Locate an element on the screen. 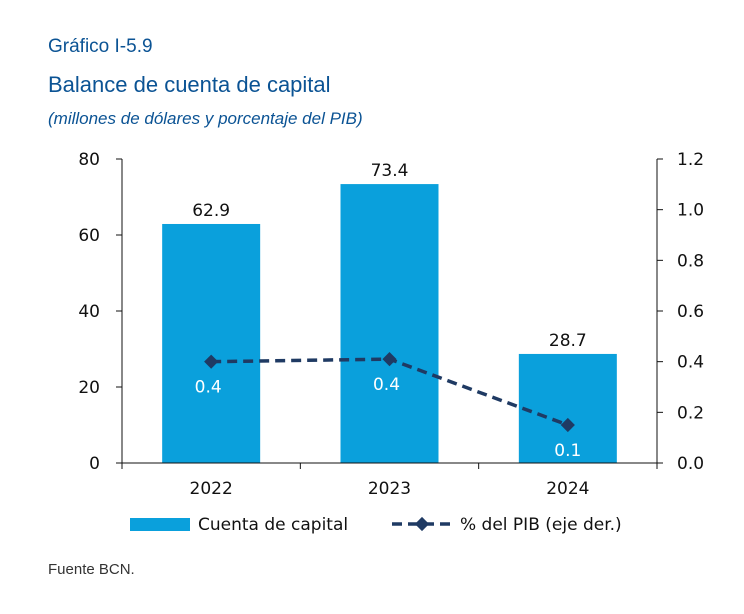 This screenshot has height=614, width=744. y2-tick-label: 1.2 is located at coordinates (690, 160).